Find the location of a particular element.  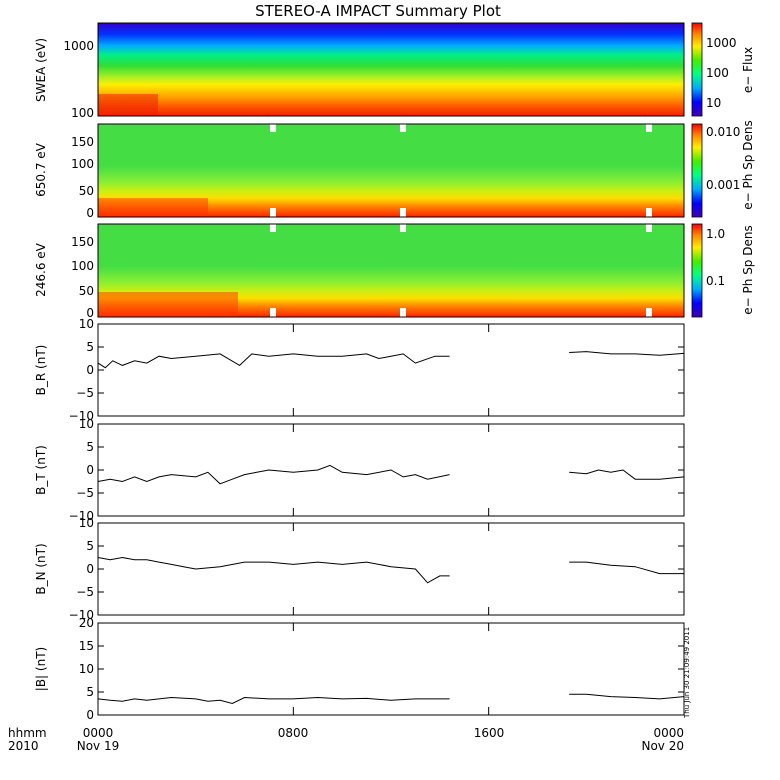

pad246-strahl-enhancement is located at coordinates (168, 304).